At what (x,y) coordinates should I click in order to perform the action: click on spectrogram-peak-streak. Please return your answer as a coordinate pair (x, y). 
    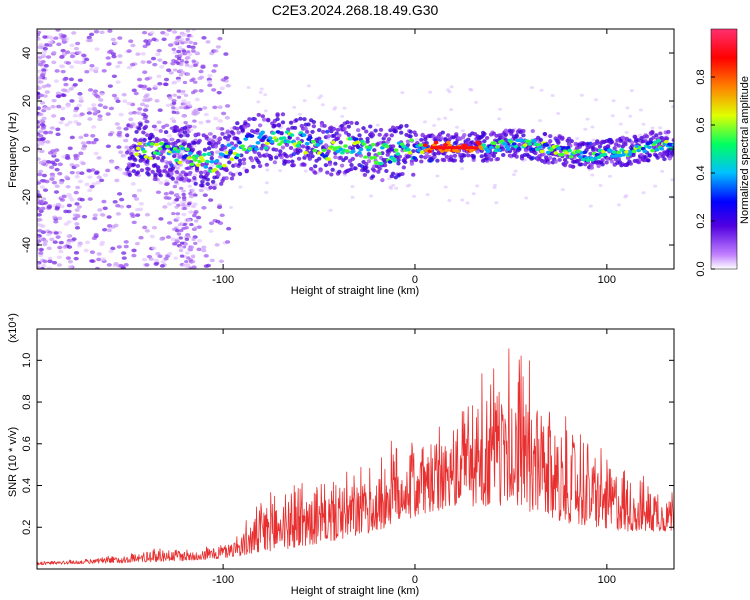
    Looking at the image, I should click on (453, 148).